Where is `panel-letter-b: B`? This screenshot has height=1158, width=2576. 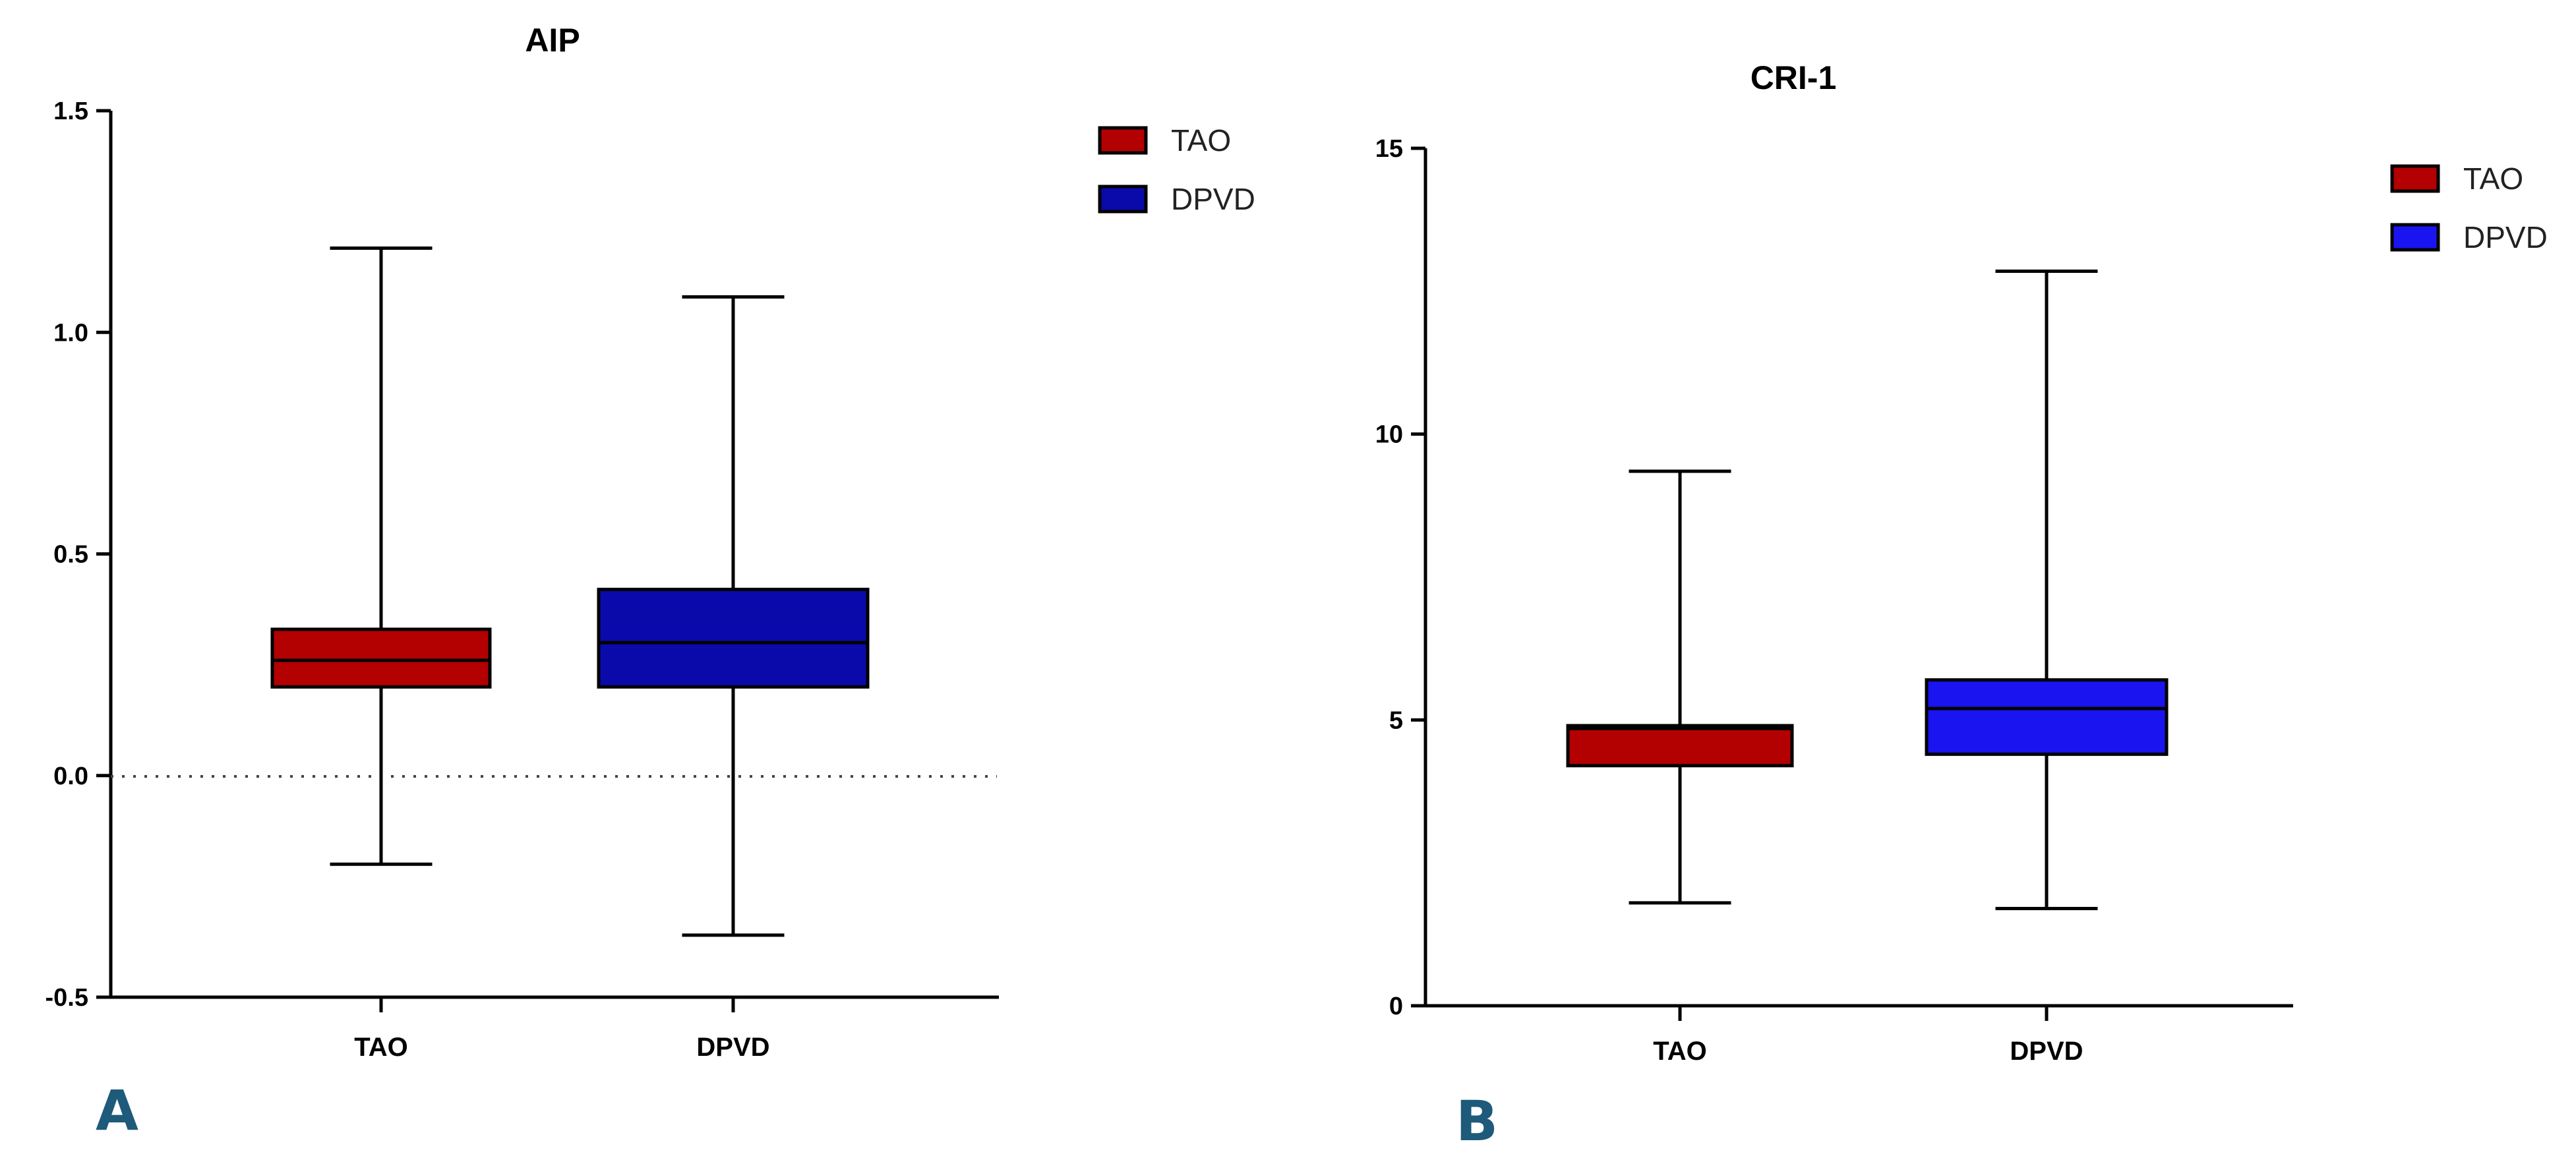 panel-letter-b: B is located at coordinates (1477, 1121).